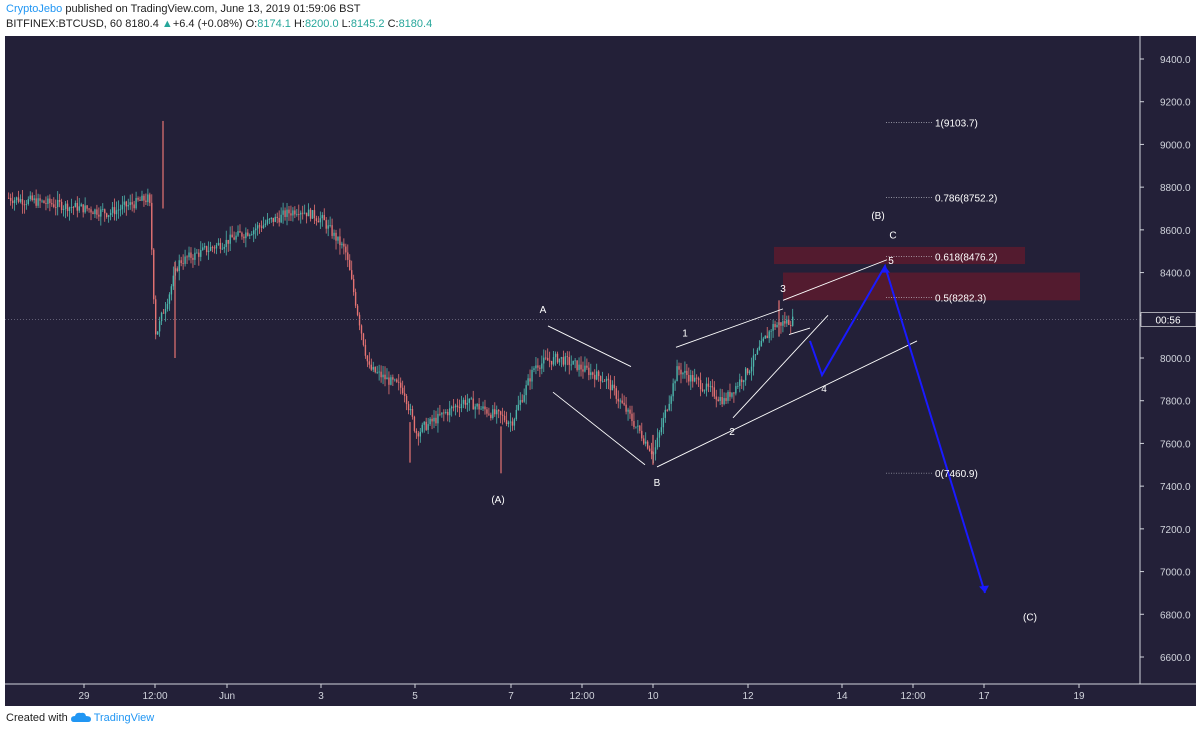 Image resolution: width=1200 pixels, height=734 pixels. I want to click on wave-label: (B), so click(877, 216).